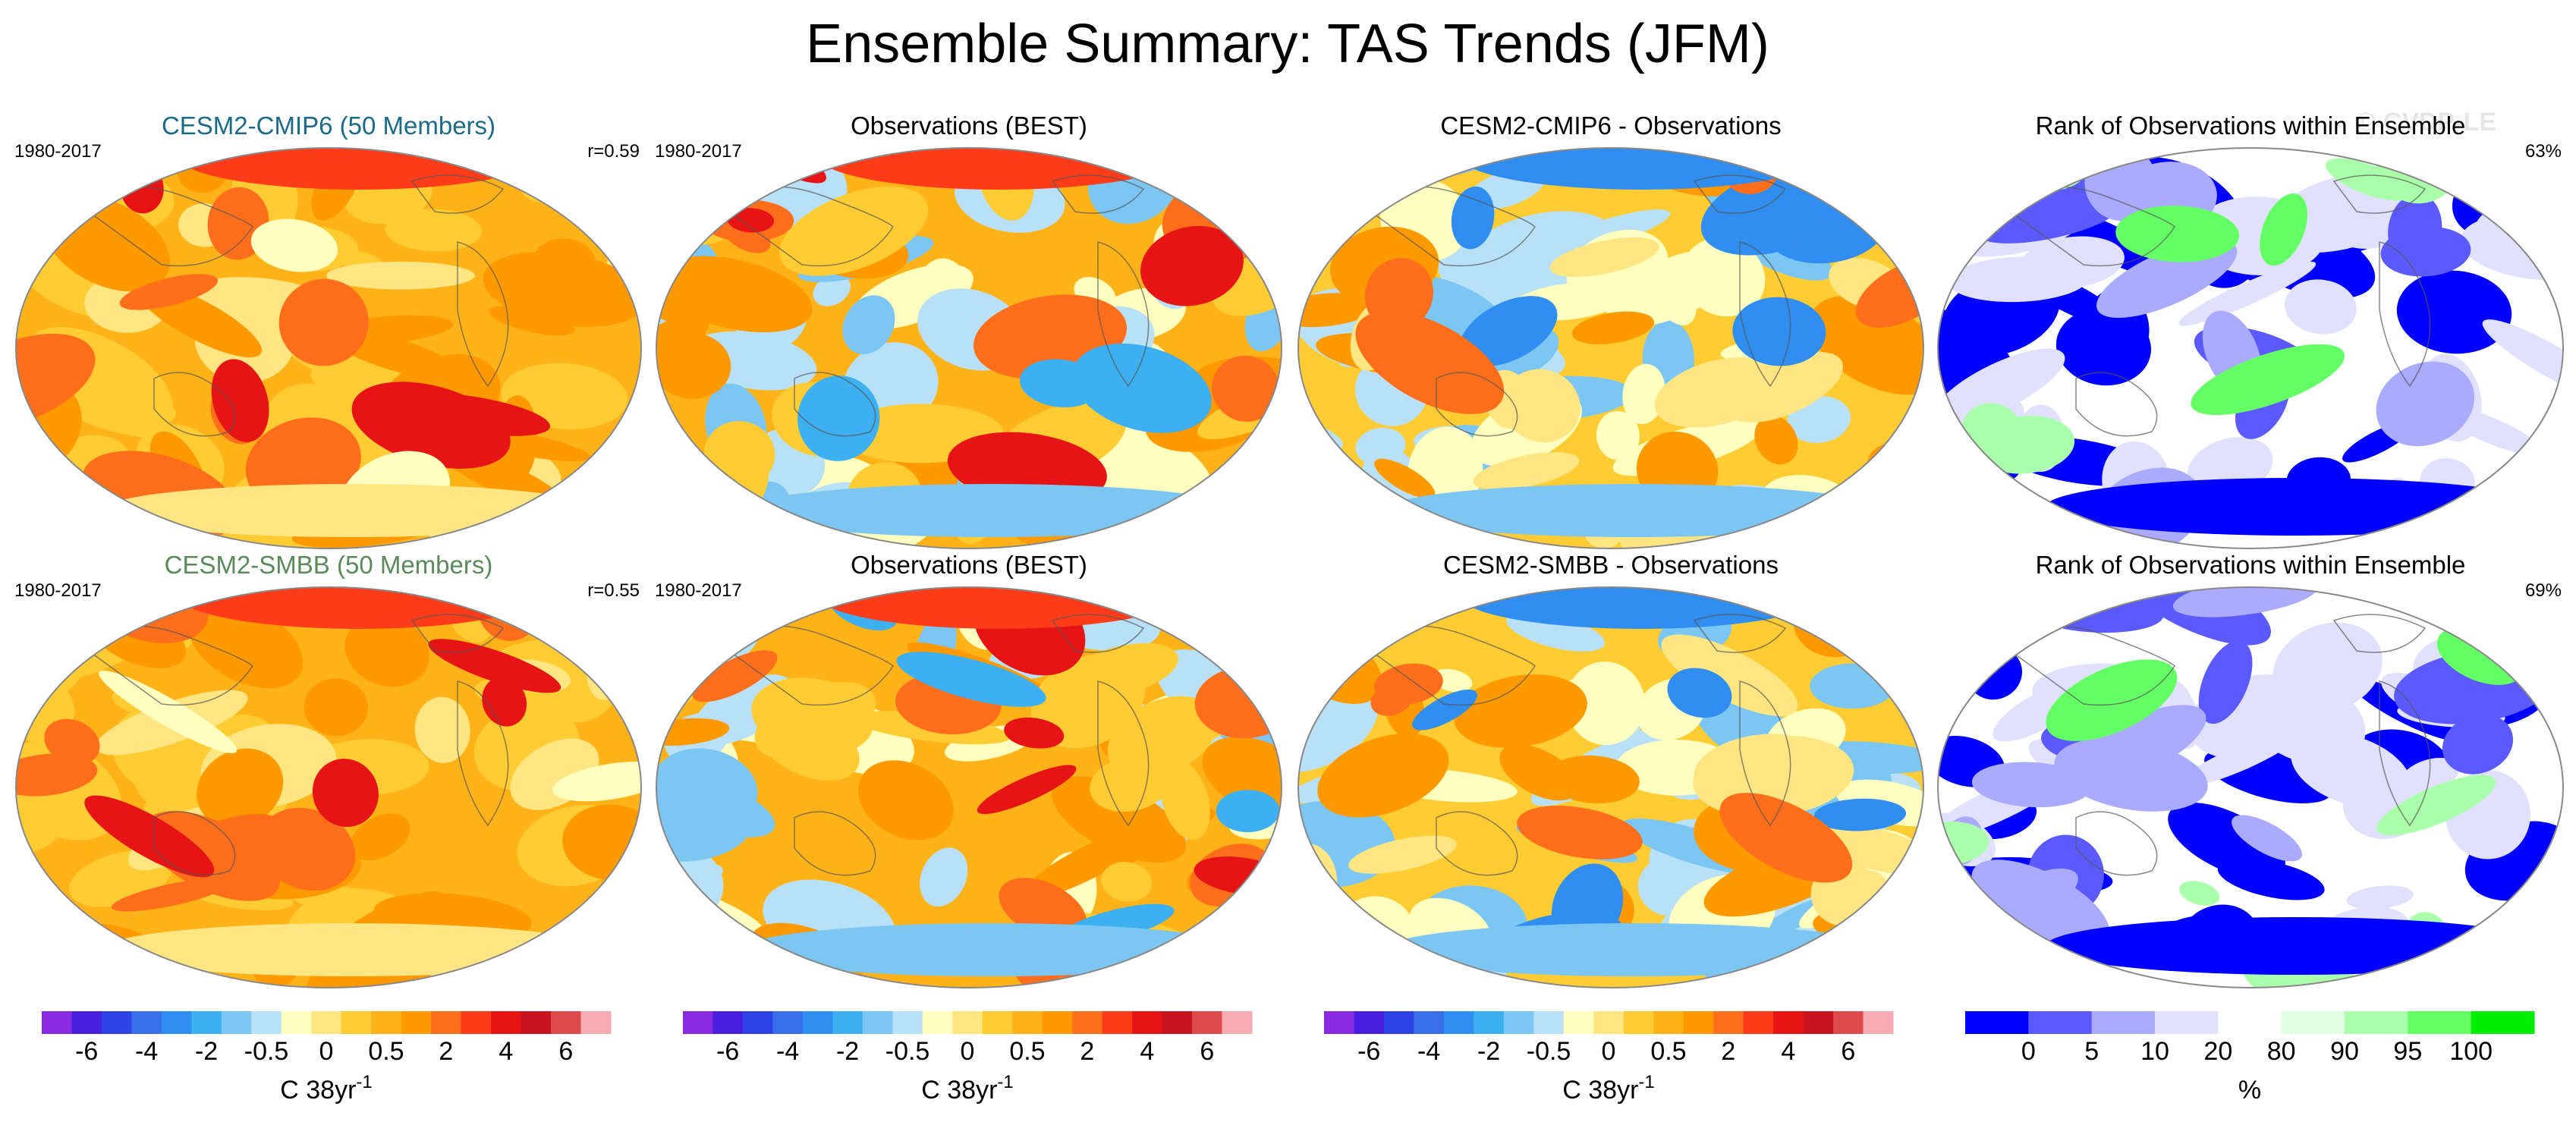 The image size is (2576, 1125). I want to click on trend-colorbar-3-tick-label: 6, so click(1848, 1051).